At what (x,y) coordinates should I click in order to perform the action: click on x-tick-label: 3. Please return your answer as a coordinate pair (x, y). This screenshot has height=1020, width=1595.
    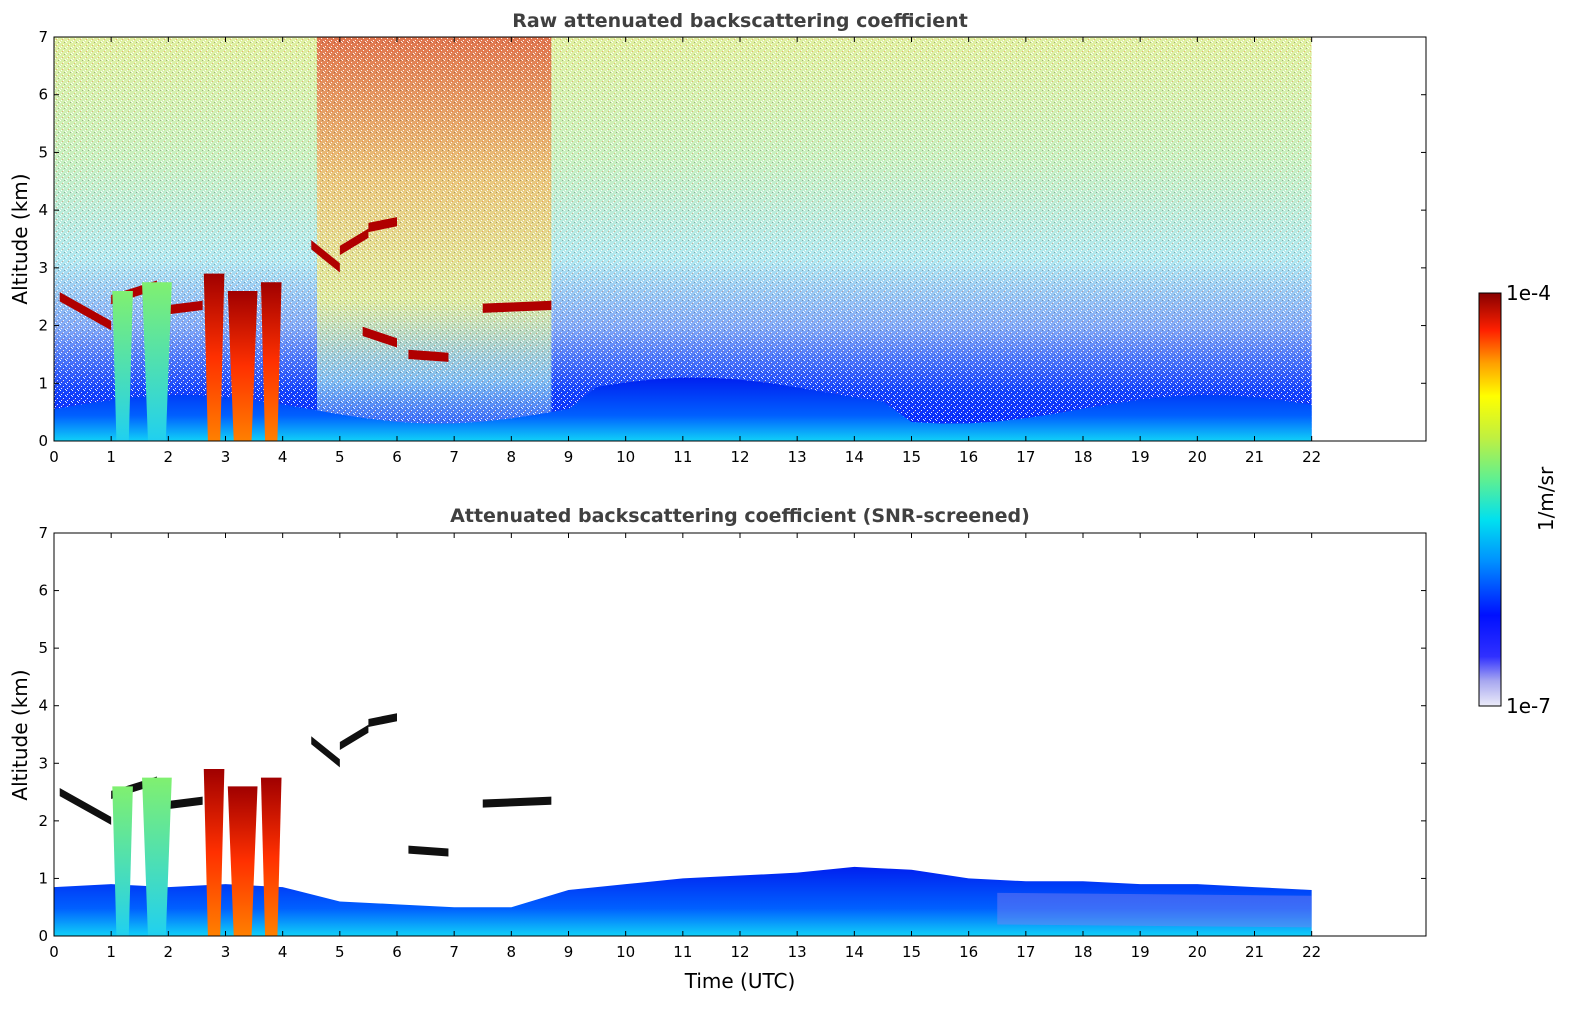
    Looking at the image, I should click on (226, 952).